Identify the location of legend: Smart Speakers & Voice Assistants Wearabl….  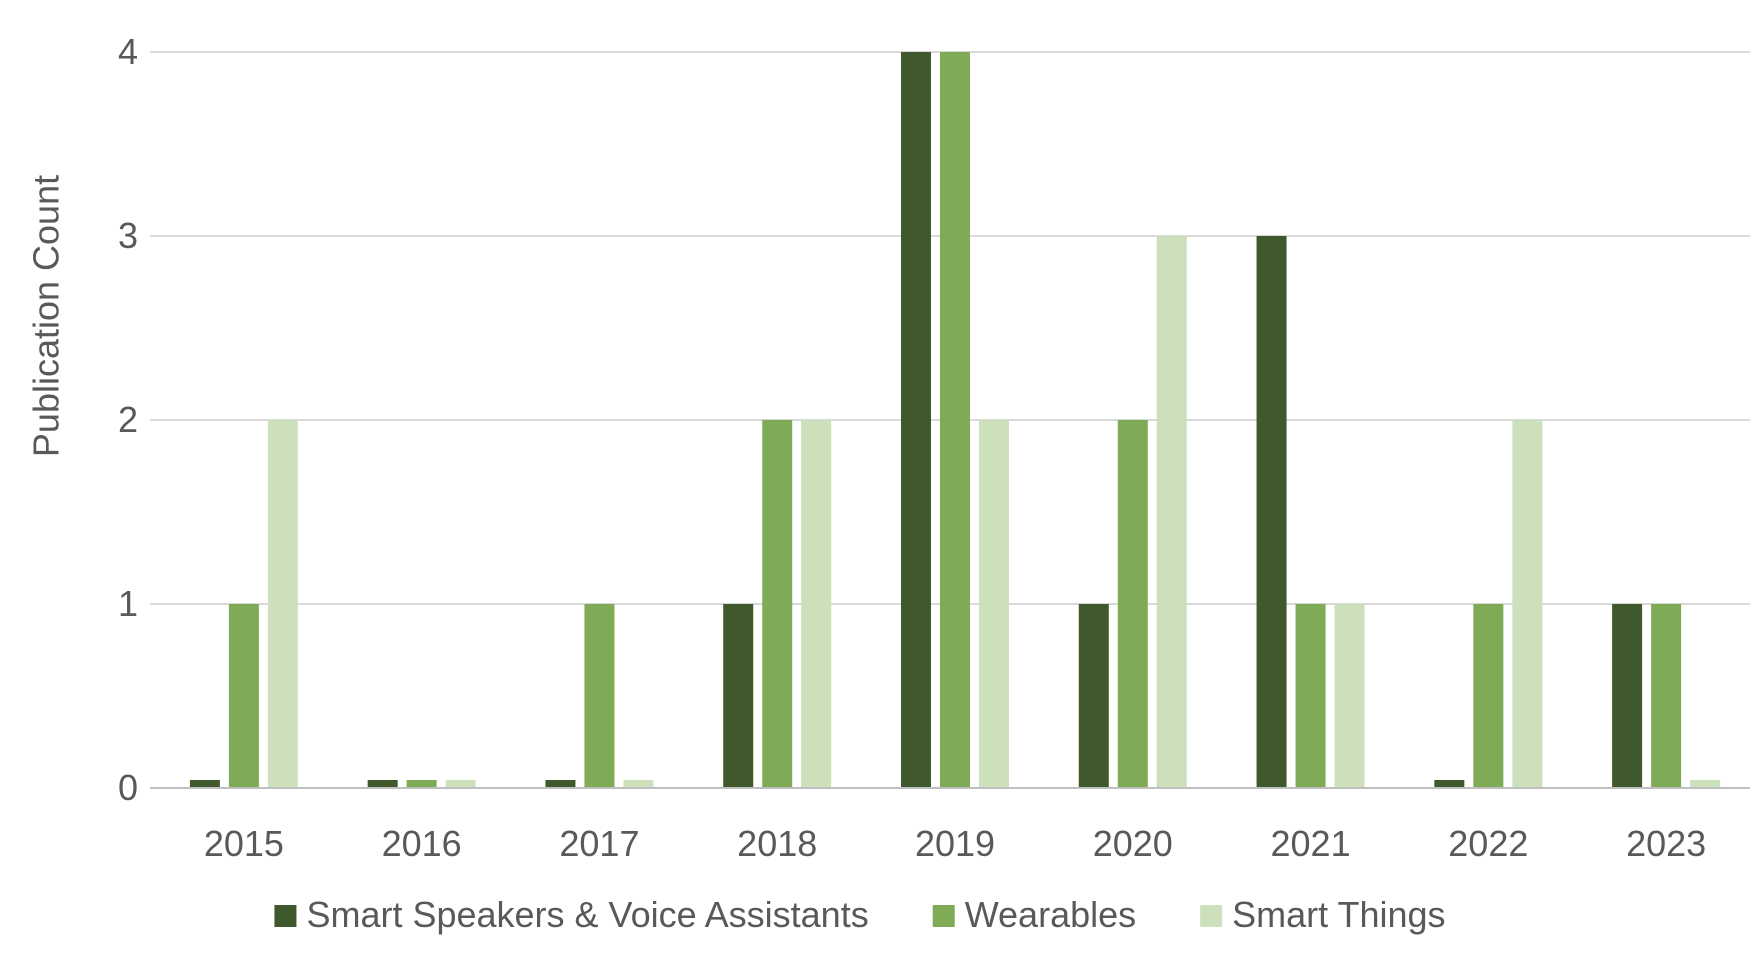
(860, 914).